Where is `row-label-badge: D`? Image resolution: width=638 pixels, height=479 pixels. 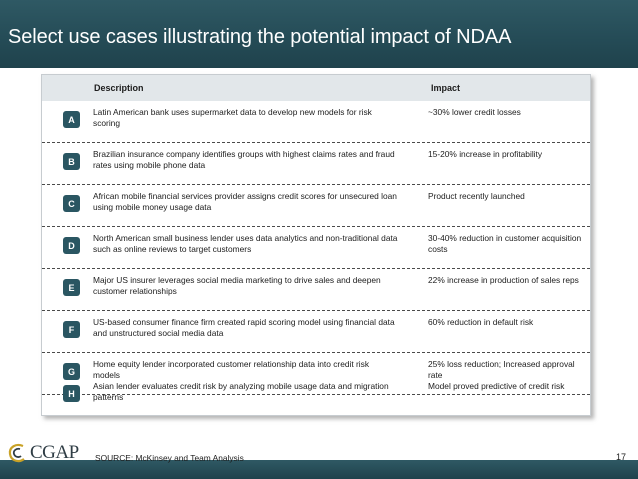 row-label-badge: D is located at coordinates (71, 245).